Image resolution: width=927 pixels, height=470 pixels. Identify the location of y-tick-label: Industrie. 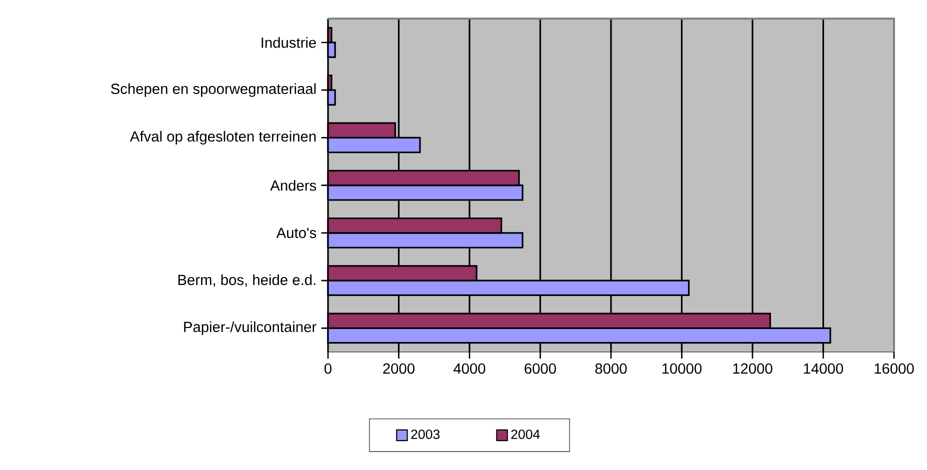
(289, 42).